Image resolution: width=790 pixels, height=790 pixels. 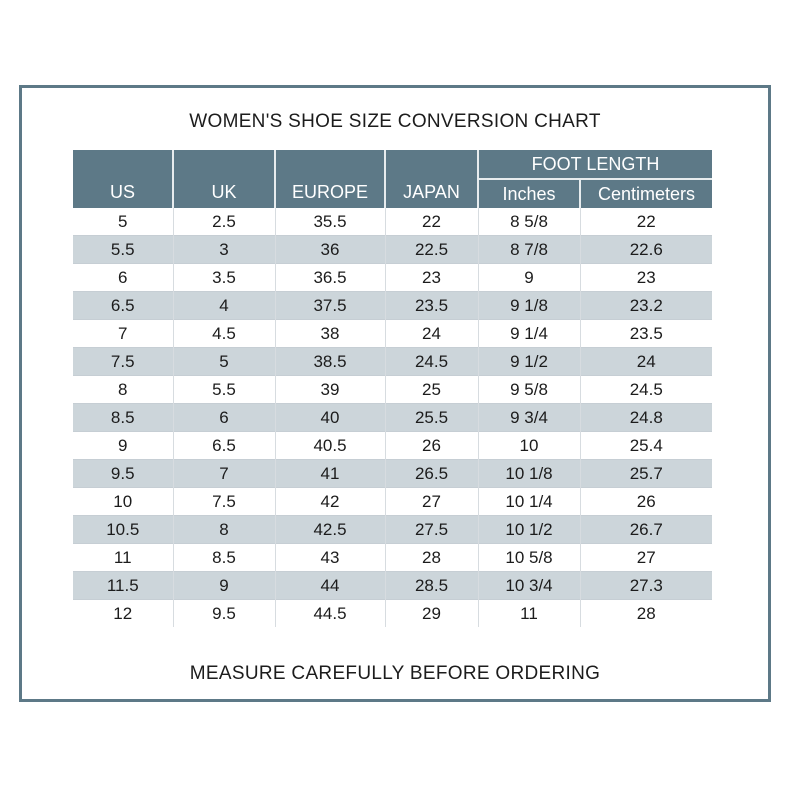 What do you see at coordinates (529, 557) in the screenshot?
I see `table-cell: 10 5/8` at bounding box center [529, 557].